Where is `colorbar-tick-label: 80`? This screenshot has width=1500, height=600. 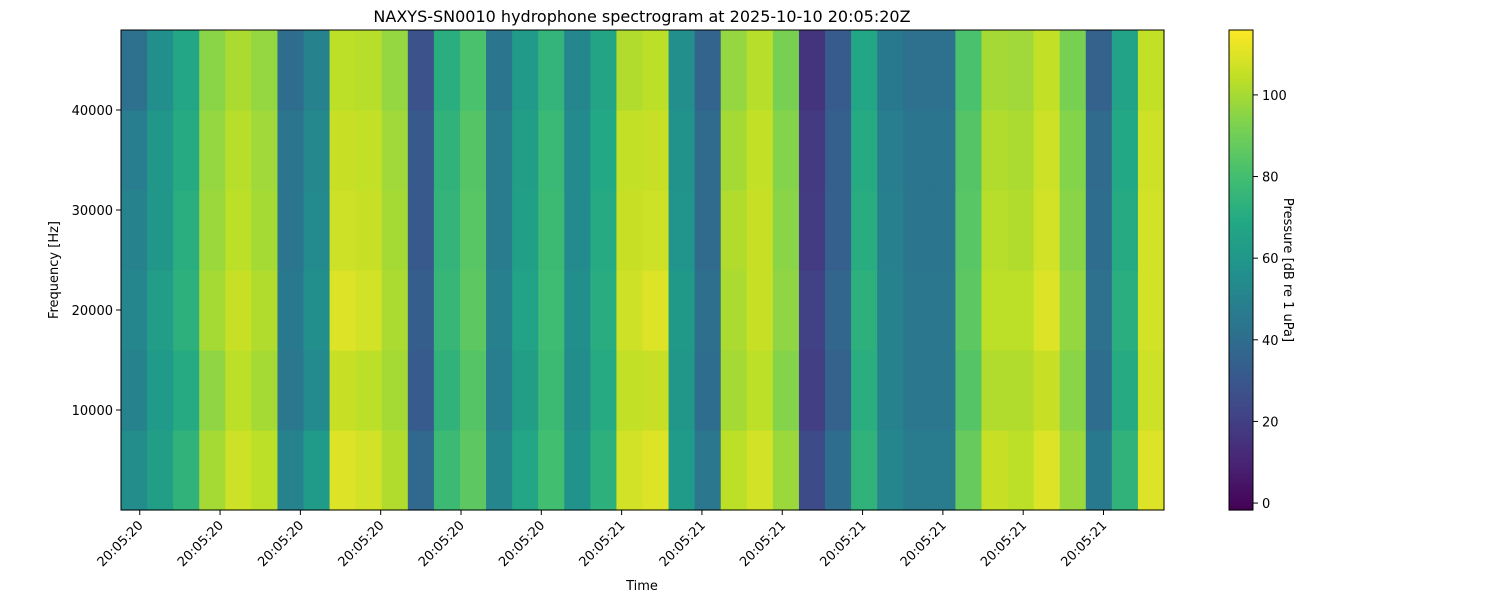 colorbar-tick-label: 80 is located at coordinates (1270, 178).